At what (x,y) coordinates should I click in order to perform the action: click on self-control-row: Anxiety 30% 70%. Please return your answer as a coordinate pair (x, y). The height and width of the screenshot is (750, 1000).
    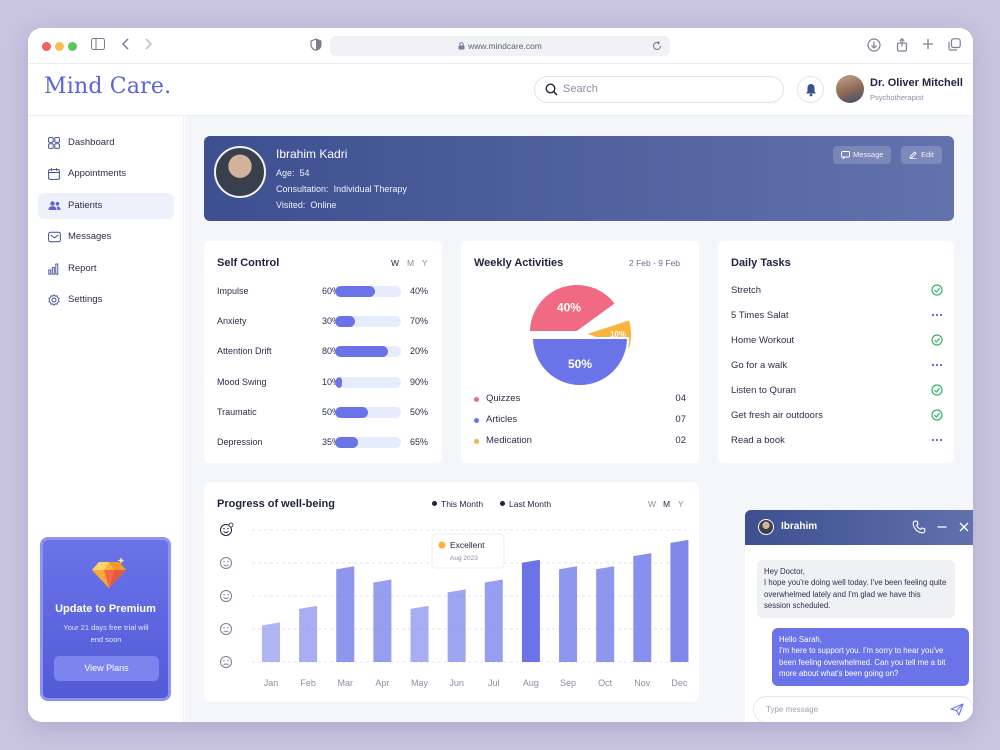
    Looking at the image, I should click on (324, 321).